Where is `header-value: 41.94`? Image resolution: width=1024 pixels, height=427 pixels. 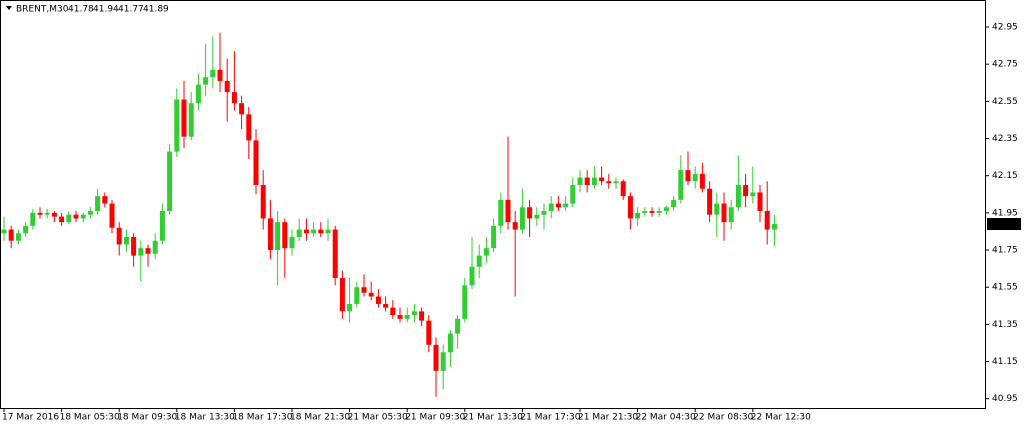 header-value: 41.94 is located at coordinates (106, 10).